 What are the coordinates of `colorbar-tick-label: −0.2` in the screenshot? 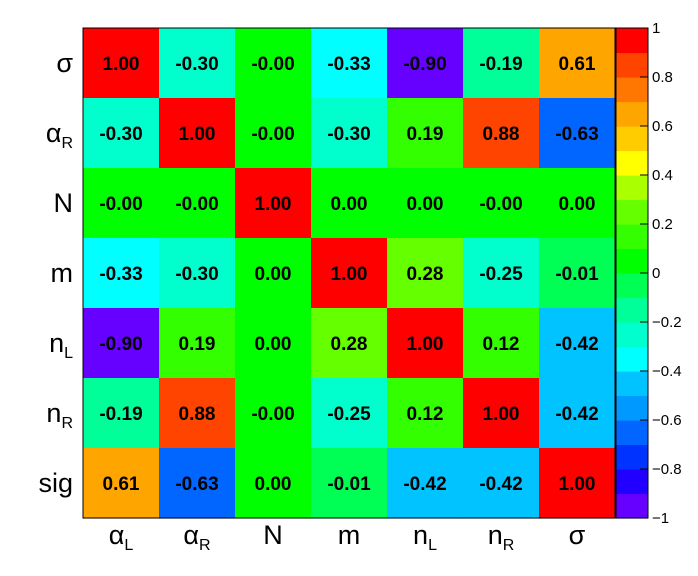 It's located at (667, 322).